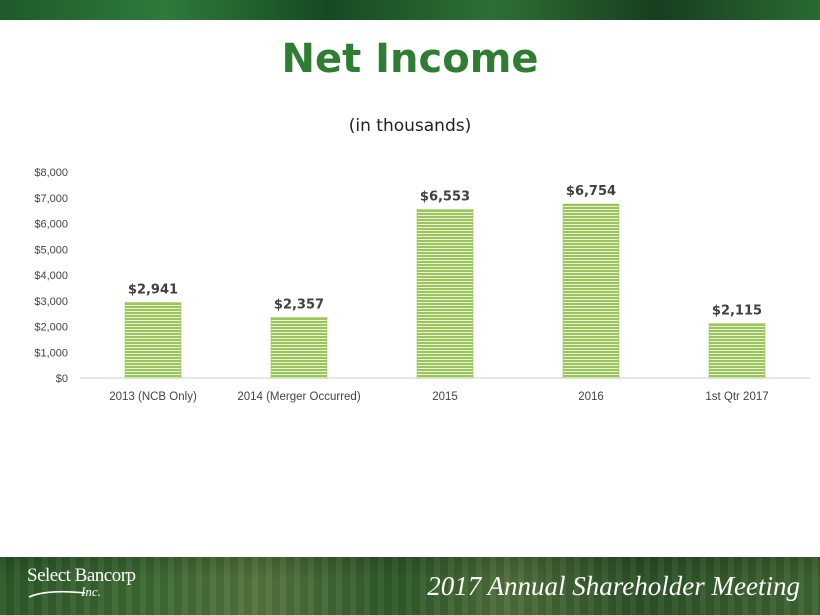  I want to click on x-tick-label: 2013 (NCB Only), so click(153, 397).